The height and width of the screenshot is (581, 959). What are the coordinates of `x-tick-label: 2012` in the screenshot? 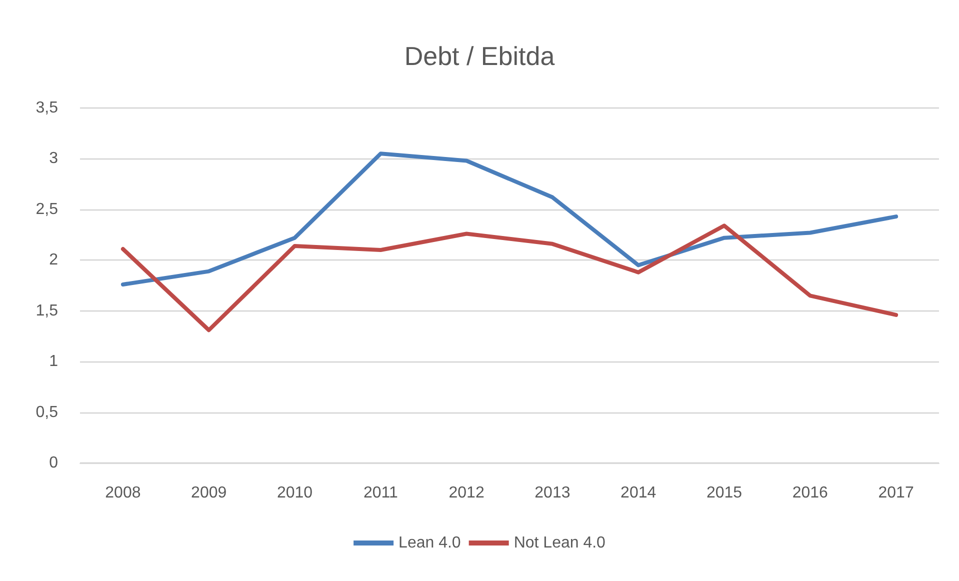 It's located at (466, 493).